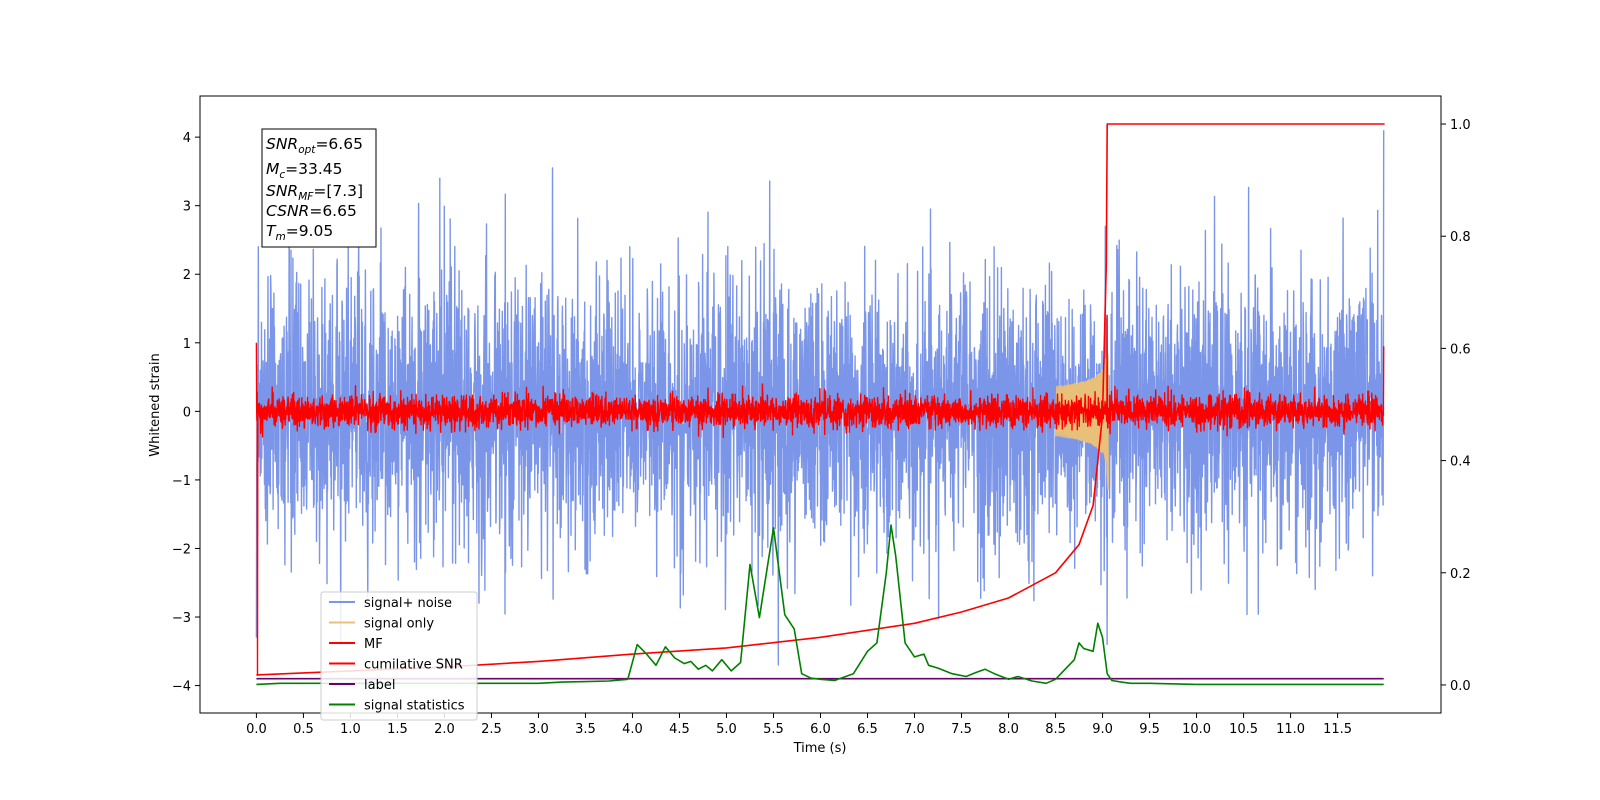 Image resolution: width=1600 pixels, height=800 pixels. Describe the element at coordinates (413, 665) in the screenshot. I see `legend-label: cumilative SNR` at that location.